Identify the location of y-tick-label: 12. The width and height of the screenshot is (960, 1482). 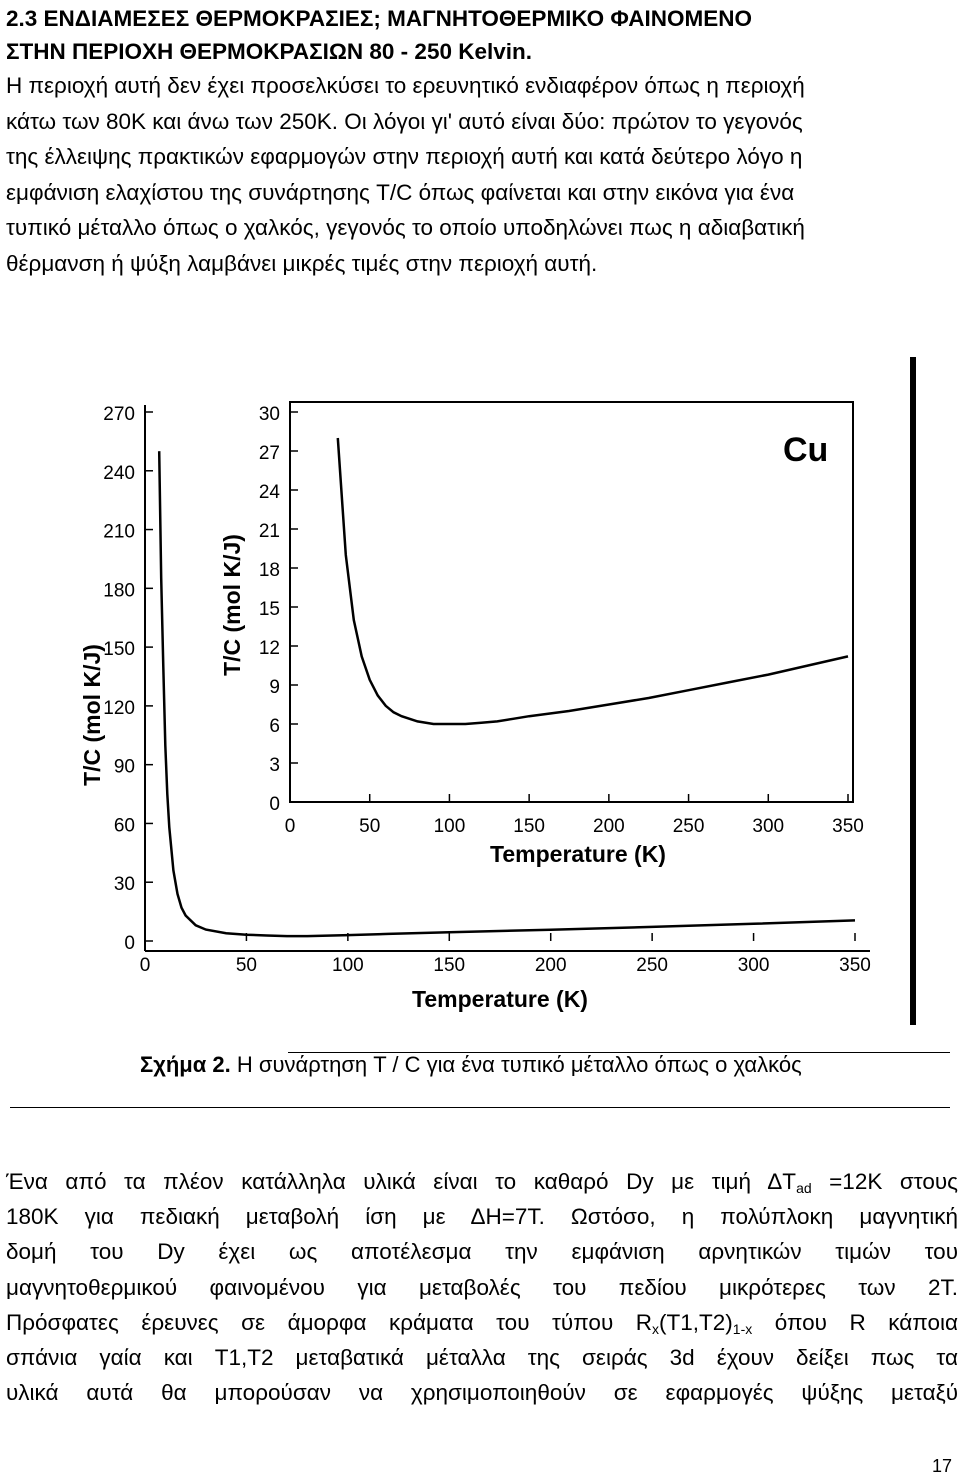
(269, 648).